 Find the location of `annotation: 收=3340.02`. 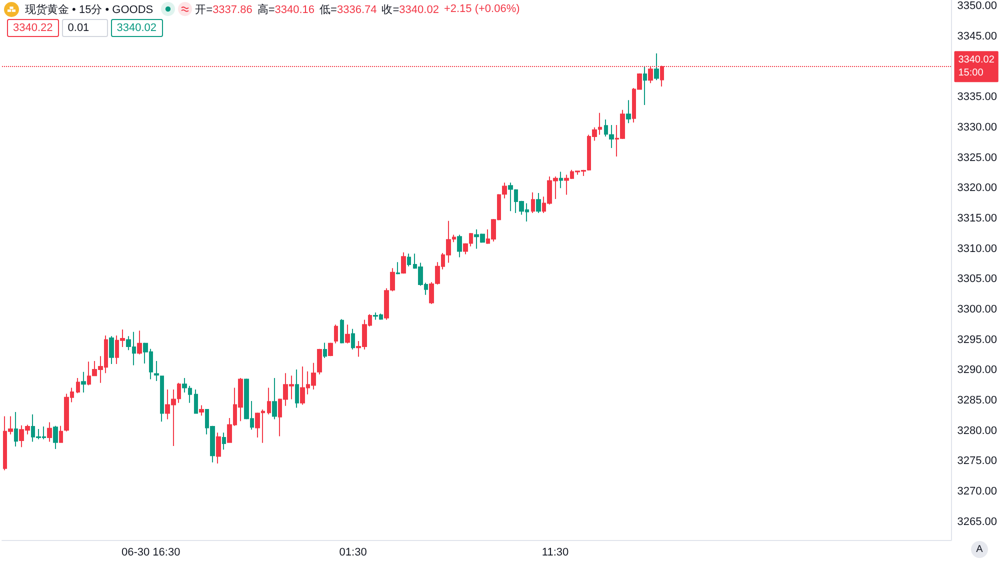

annotation: 收=3340.02 is located at coordinates (410, 10).